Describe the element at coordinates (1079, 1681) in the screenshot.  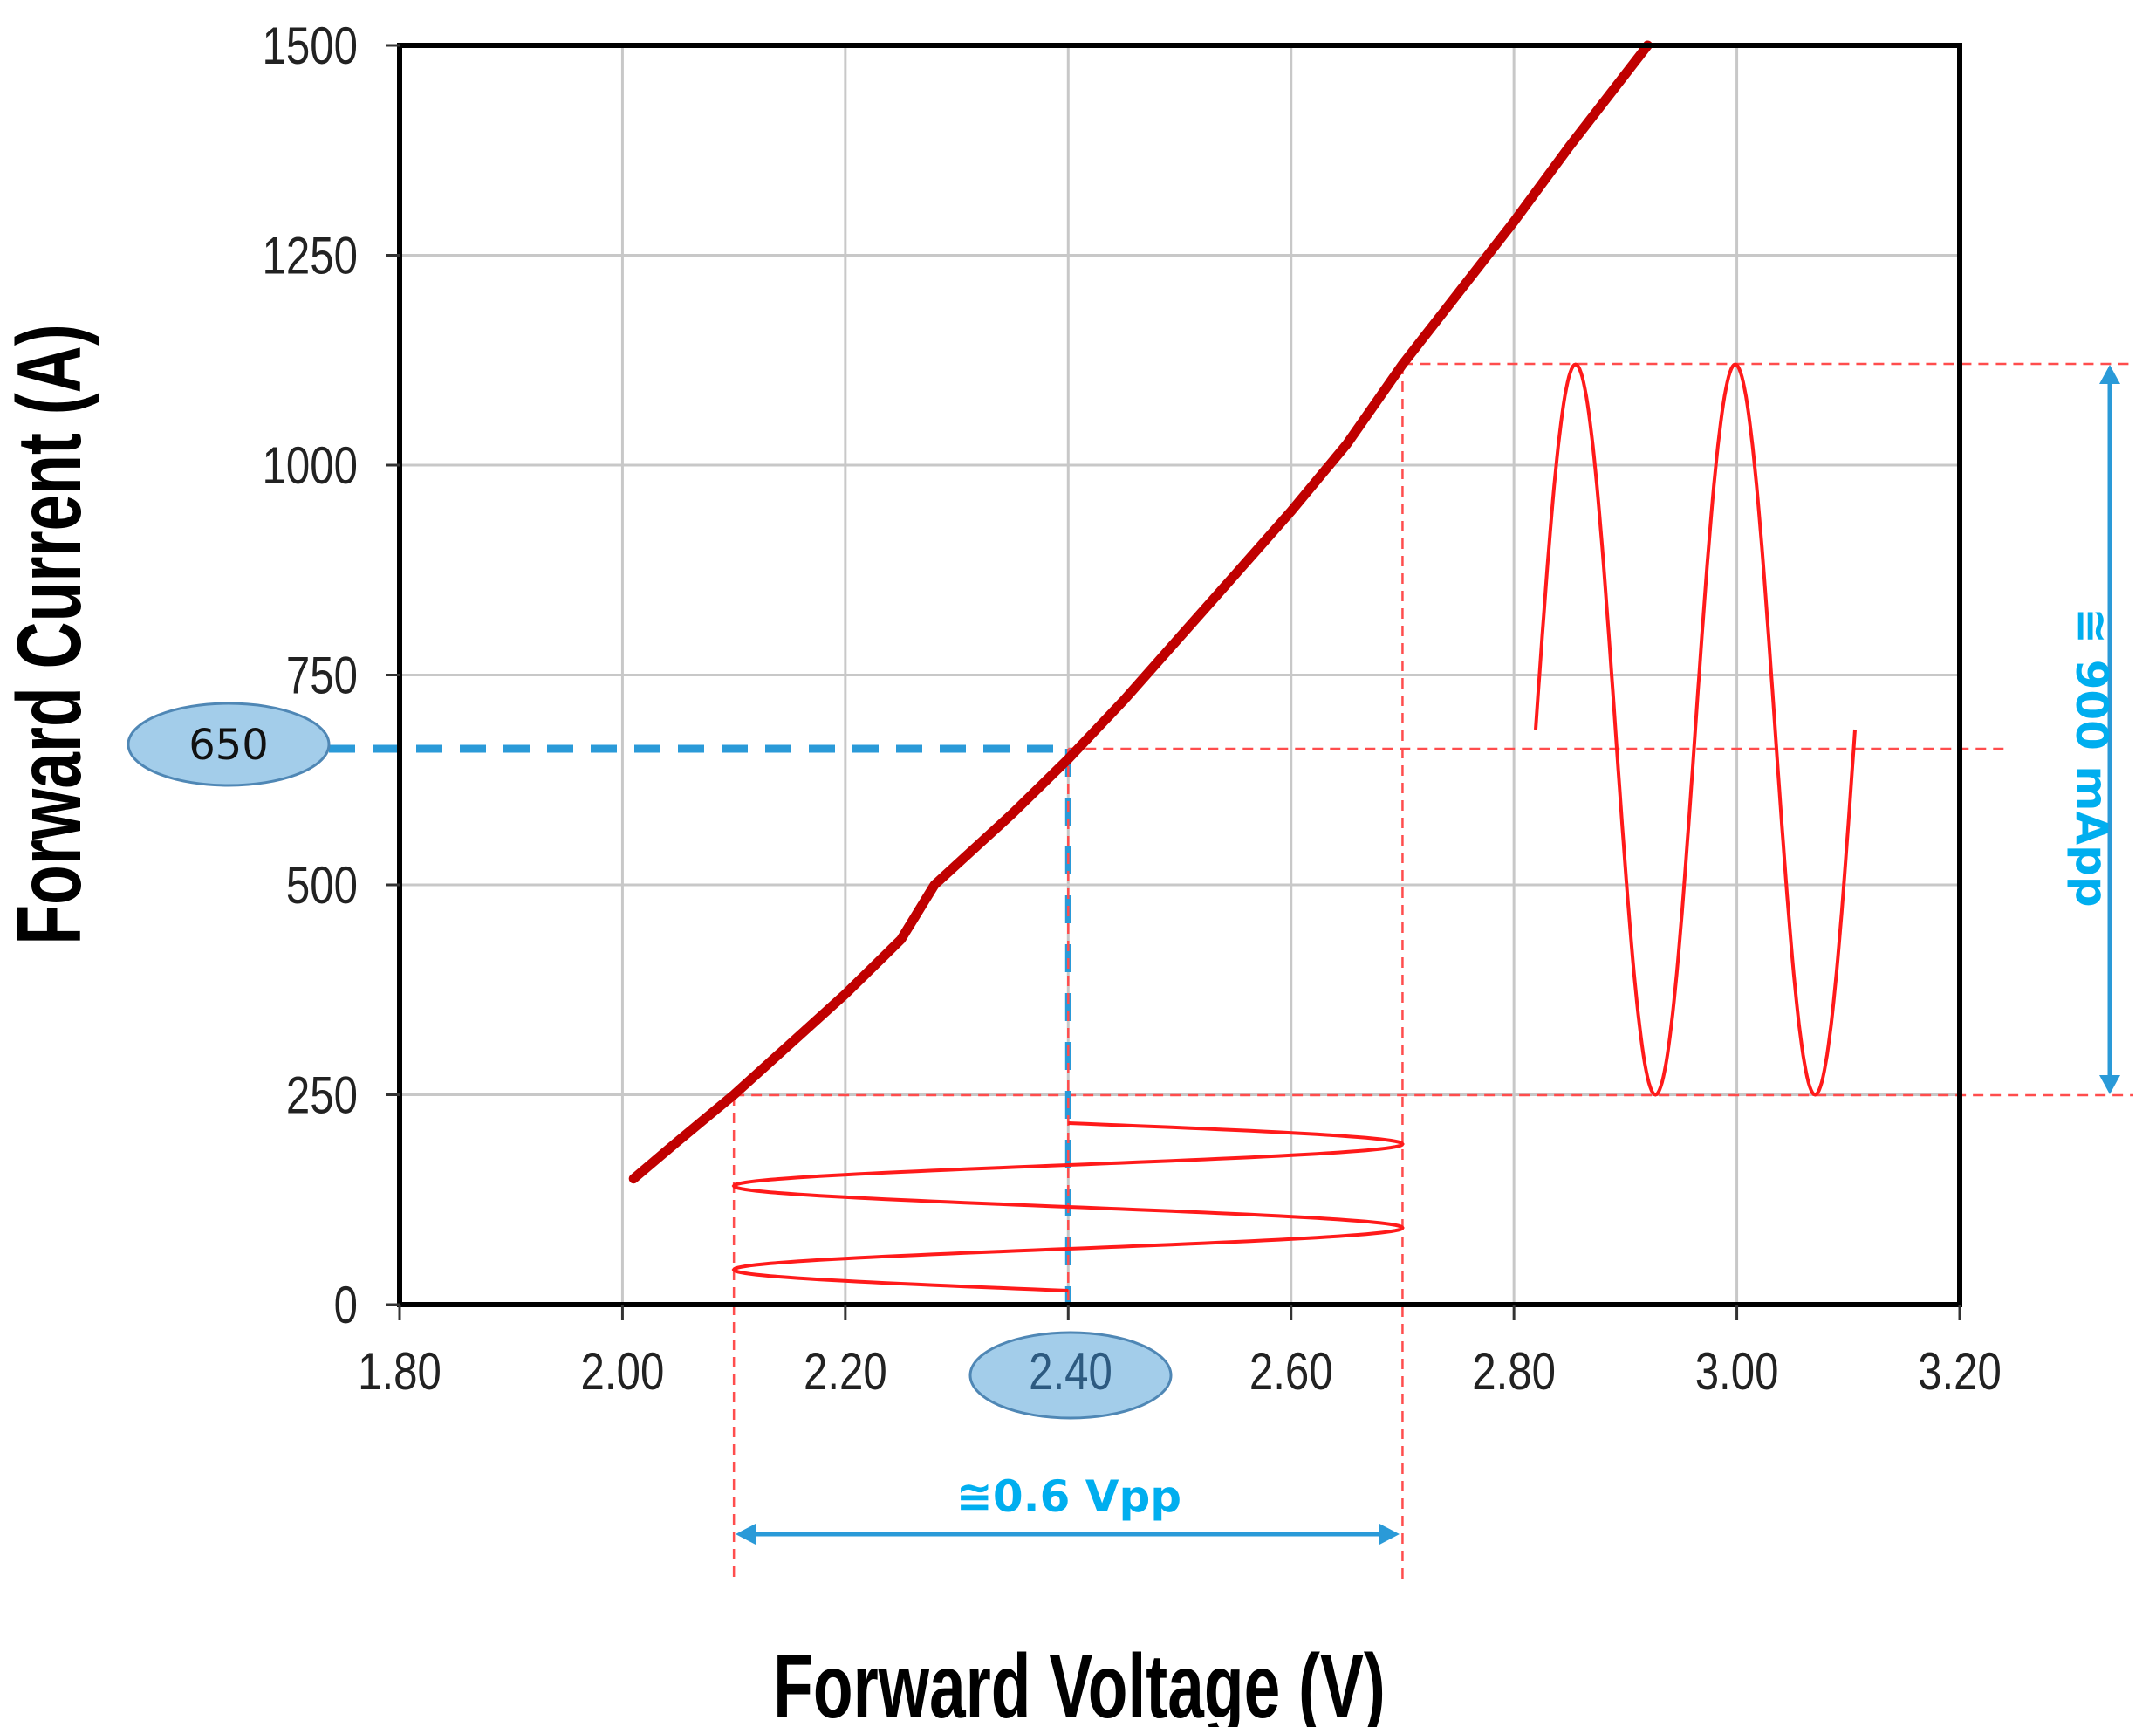
I see `x-axis-title: Forward Voltage (V)` at that location.